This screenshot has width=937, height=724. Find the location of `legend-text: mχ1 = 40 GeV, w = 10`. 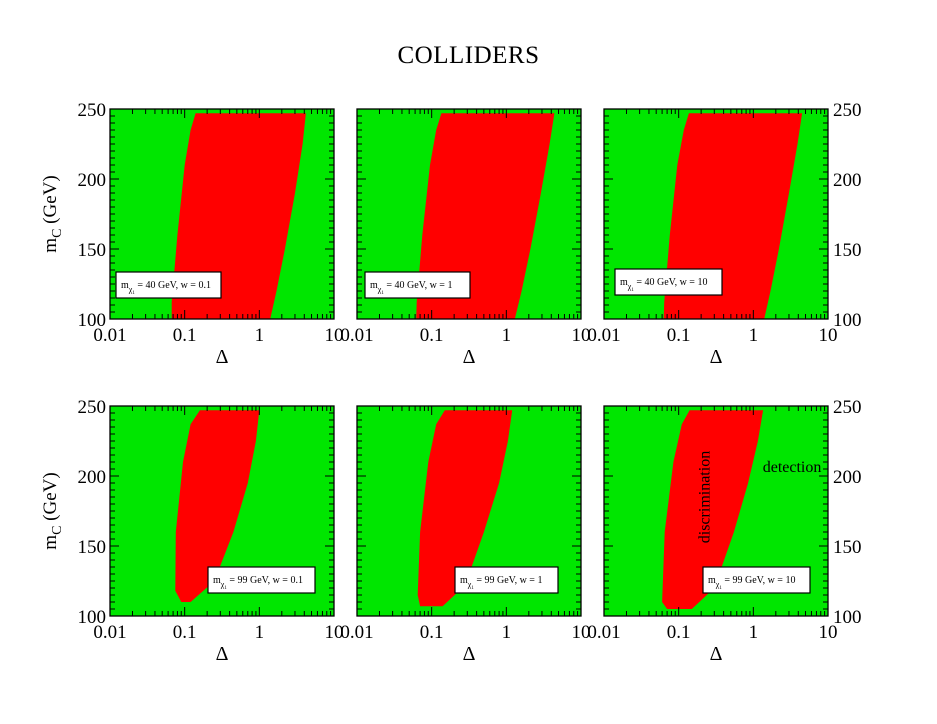

legend-text: mχ1 = 40 GeV, w = 10 is located at coordinates (663, 285).